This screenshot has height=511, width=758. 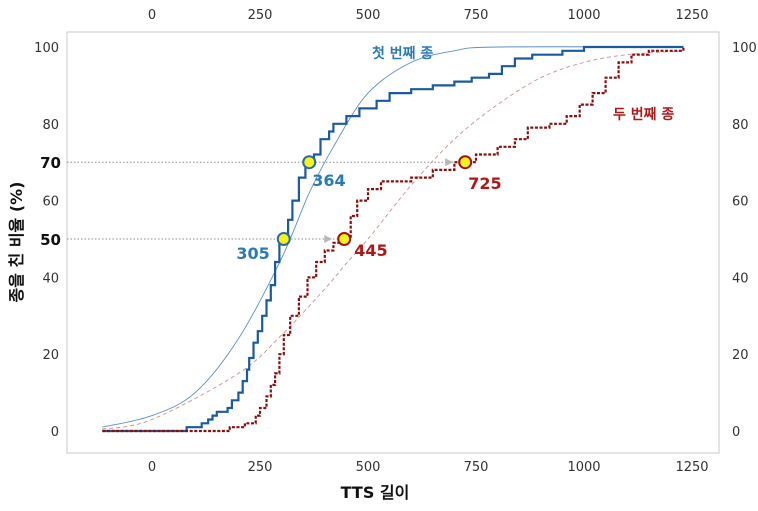 What do you see at coordinates (50, 278) in the screenshot?
I see `y-tick-left-40: 40` at bounding box center [50, 278].